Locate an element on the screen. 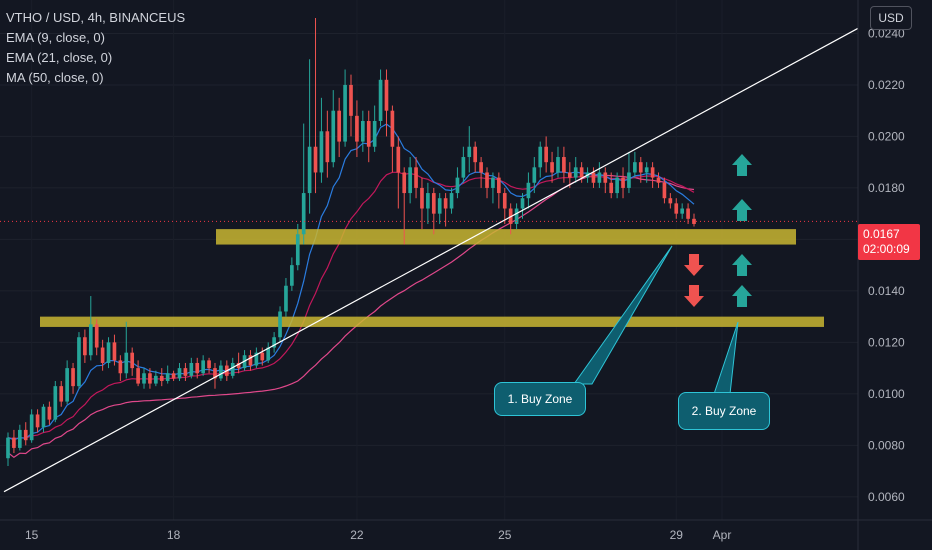  direction-arrows is located at coordinates (718, 230).